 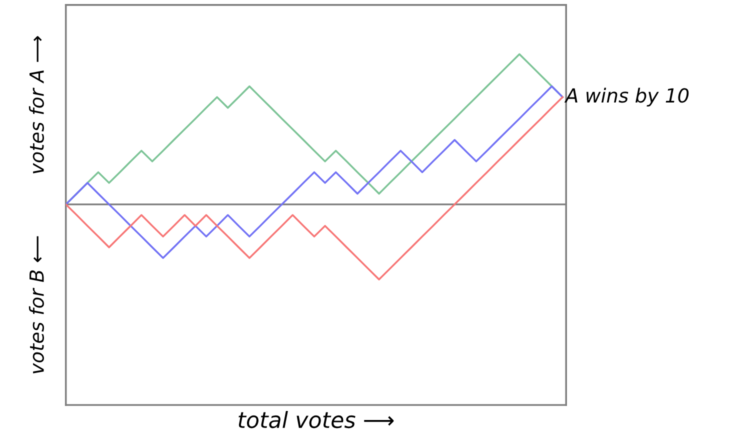 What do you see at coordinates (36, 105) in the screenshot?
I see `text: votes for A ⟶` at bounding box center [36, 105].